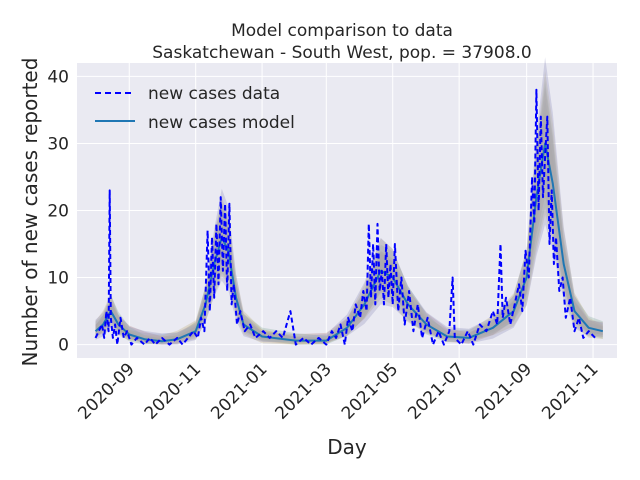 The width and height of the screenshot is (640, 480). I want to click on x-tick-label: 2020-09, so click(106, 391).